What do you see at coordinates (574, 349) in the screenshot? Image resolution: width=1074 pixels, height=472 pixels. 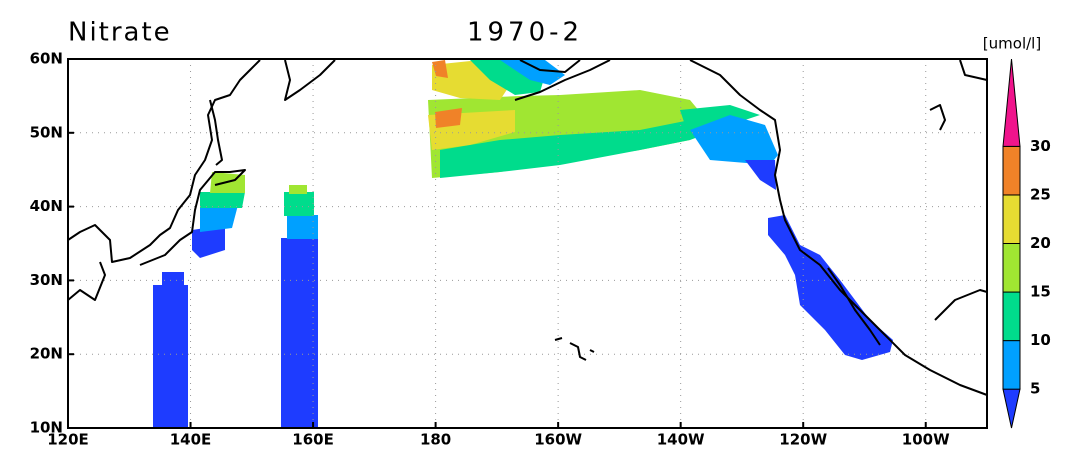 I see `coastline-hawaii` at bounding box center [574, 349].